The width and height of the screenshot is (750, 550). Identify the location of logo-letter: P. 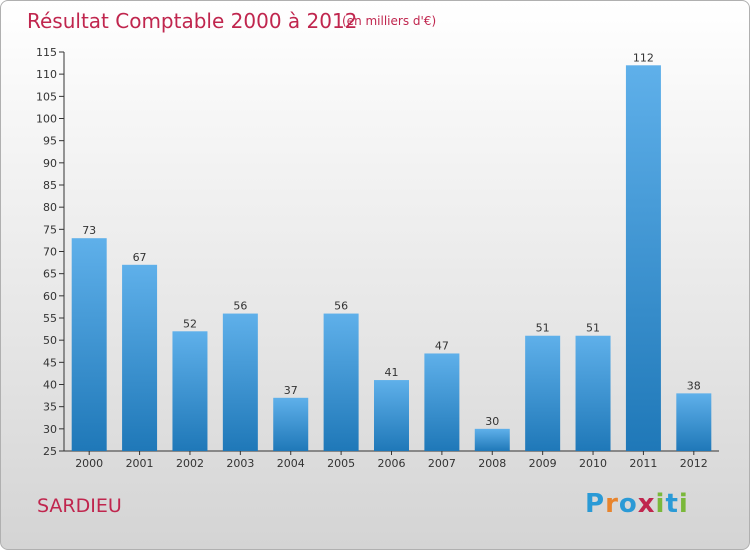
(595, 504).